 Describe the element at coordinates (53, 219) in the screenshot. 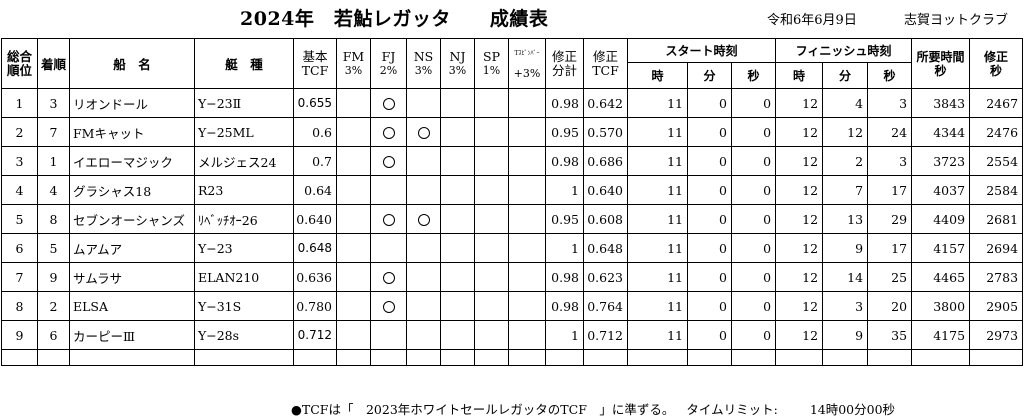

I see `cell-finish-order: 8` at that location.